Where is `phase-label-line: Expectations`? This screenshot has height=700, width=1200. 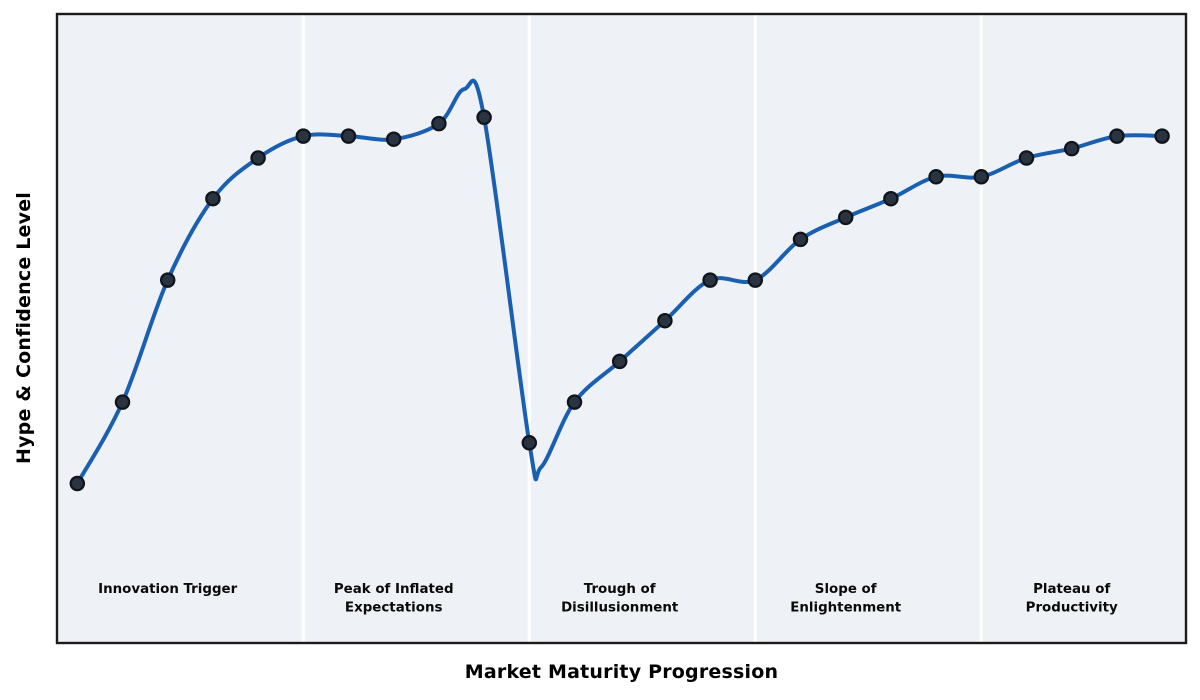 phase-label-line: Expectations is located at coordinates (394, 608).